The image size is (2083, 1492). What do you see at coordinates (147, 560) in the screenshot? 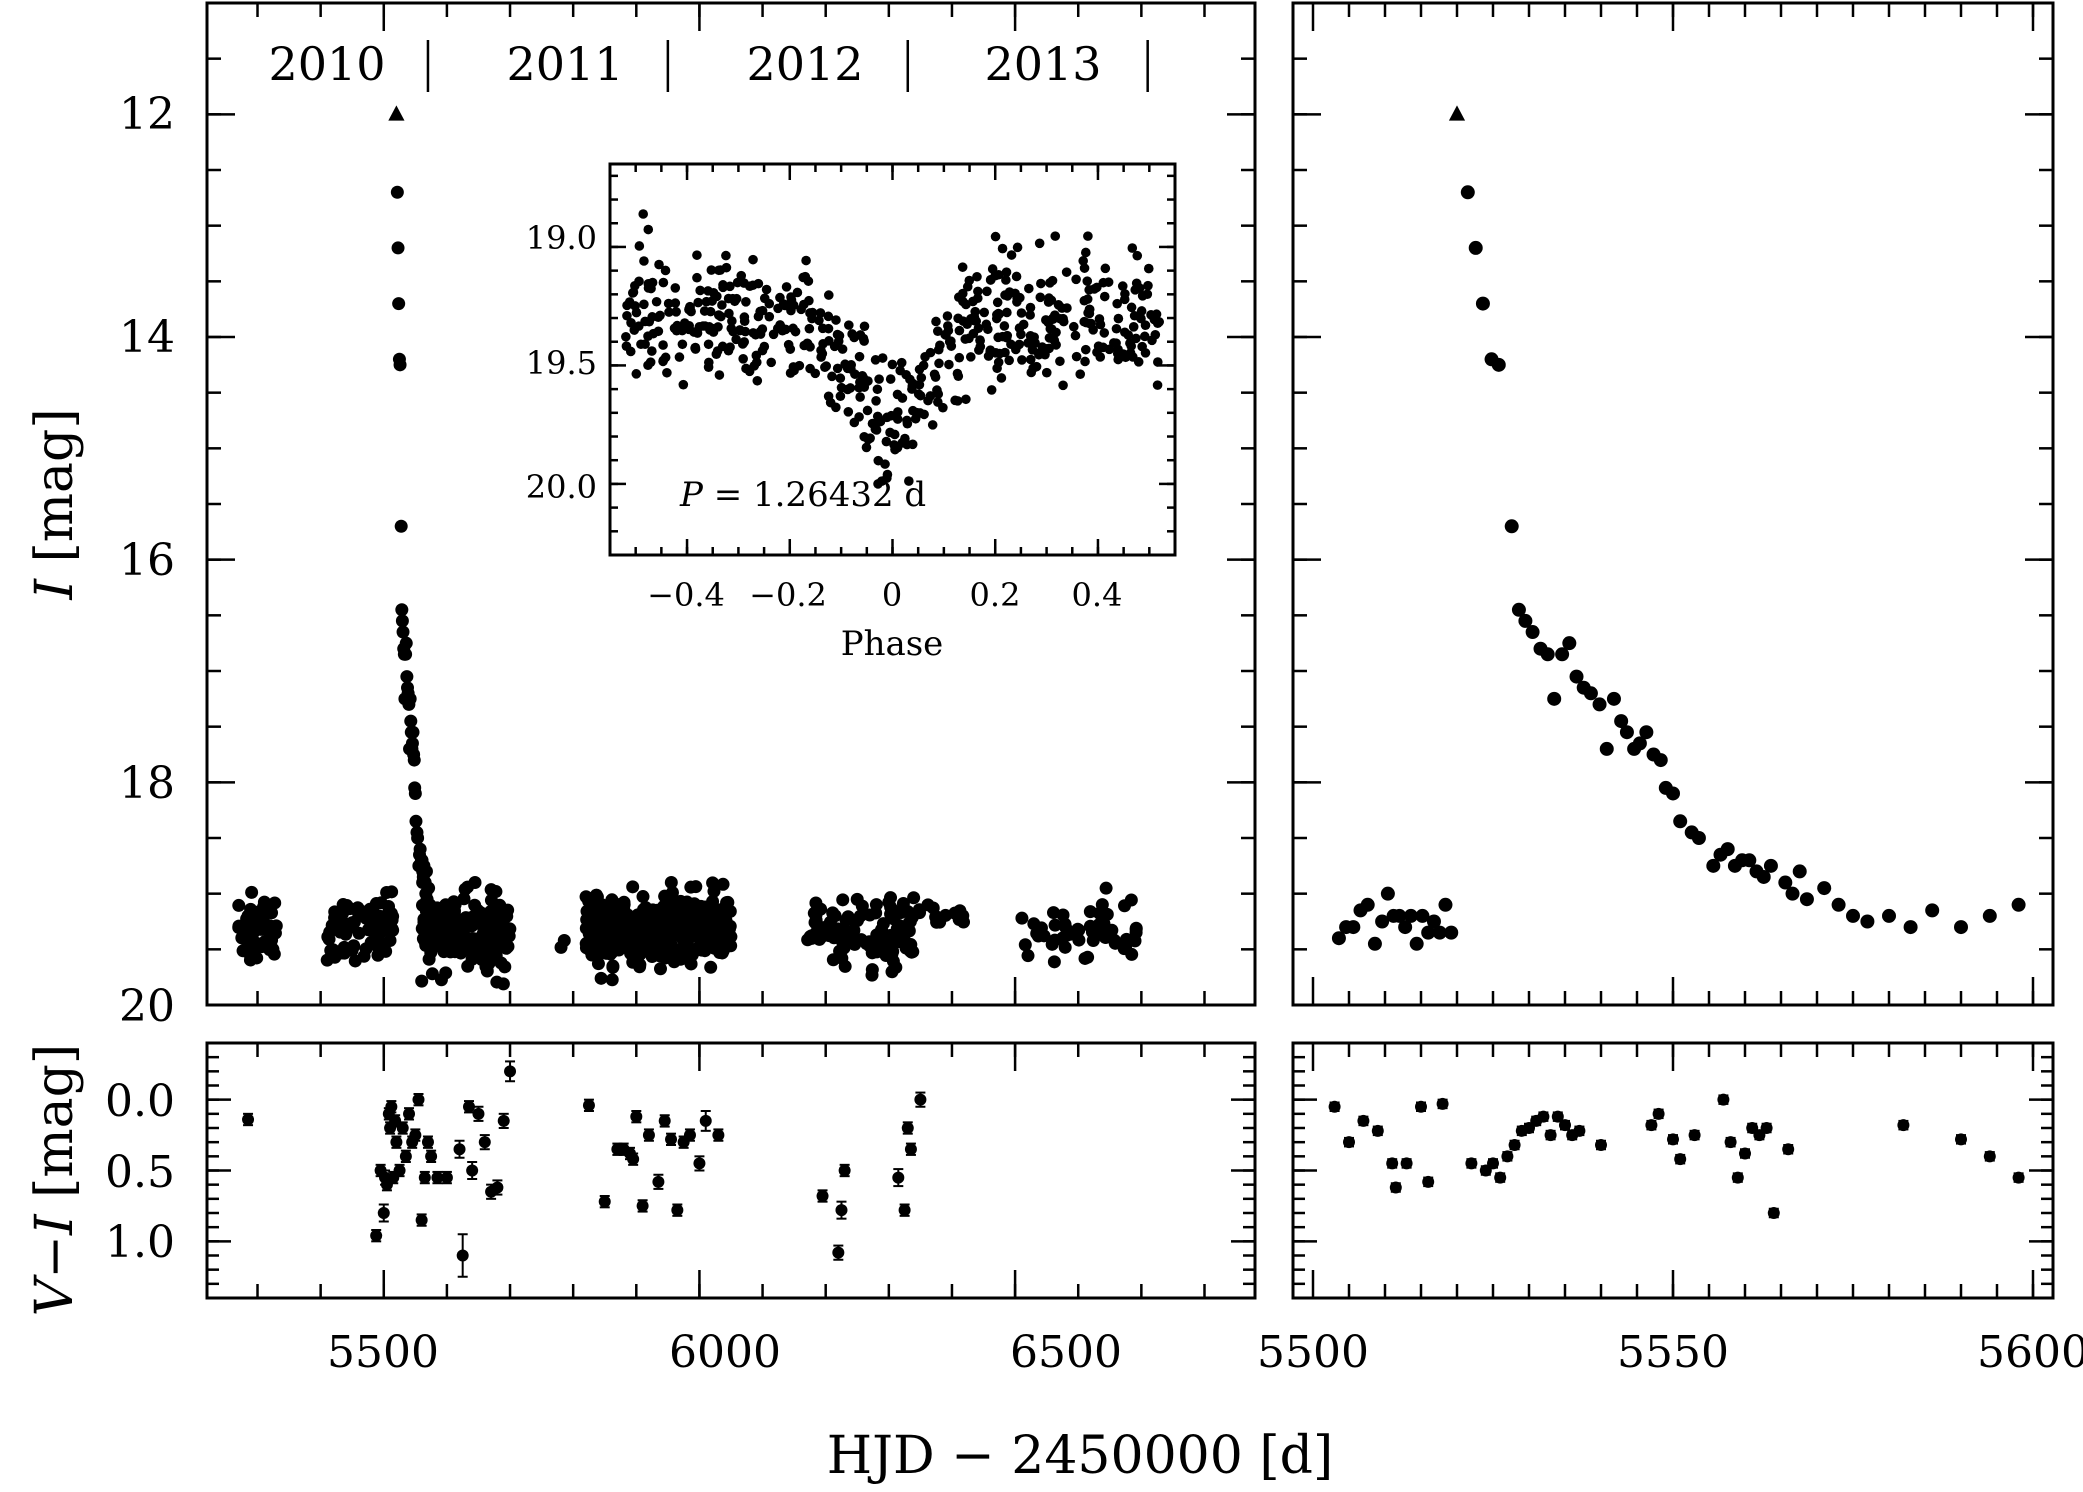
I see `light-curve-full-ytick-labels: 12 14 16 18 20` at bounding box center [147, 560].